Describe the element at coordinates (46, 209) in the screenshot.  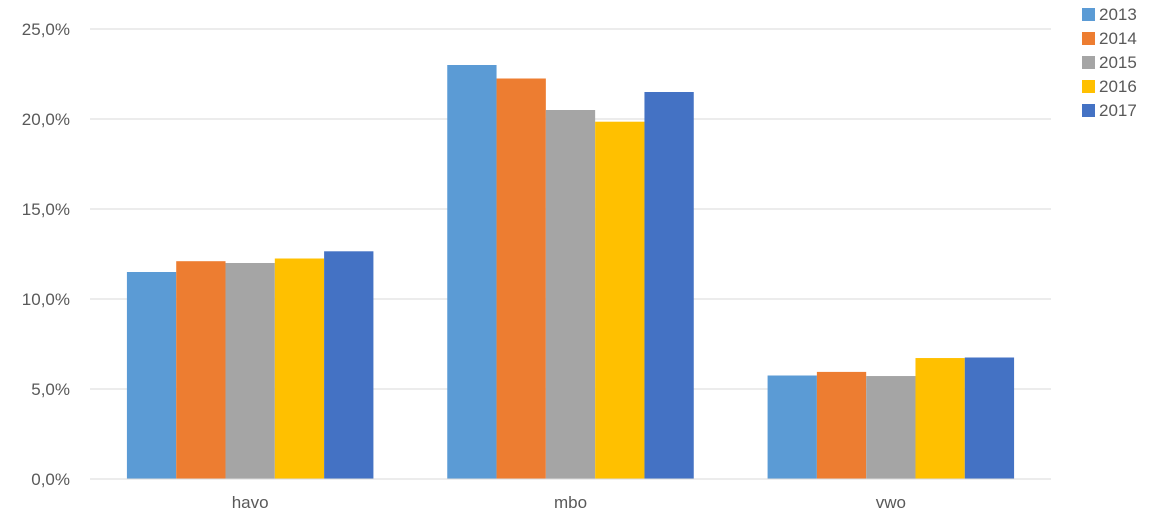
I see `y-tick-label: 15,0%` at that location.